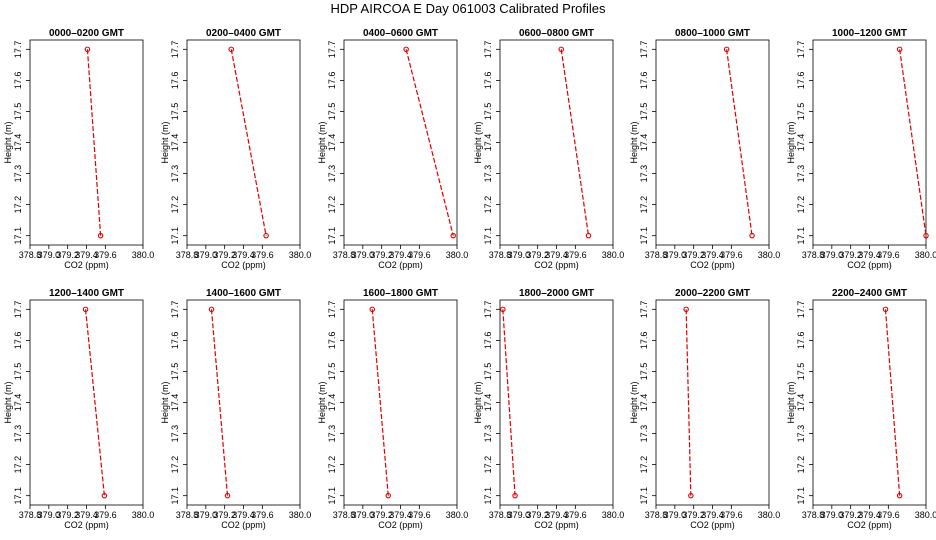 The image size is (936, 540). I want to click on panel-title: 0400–0600 GMT, so click(400, 33).